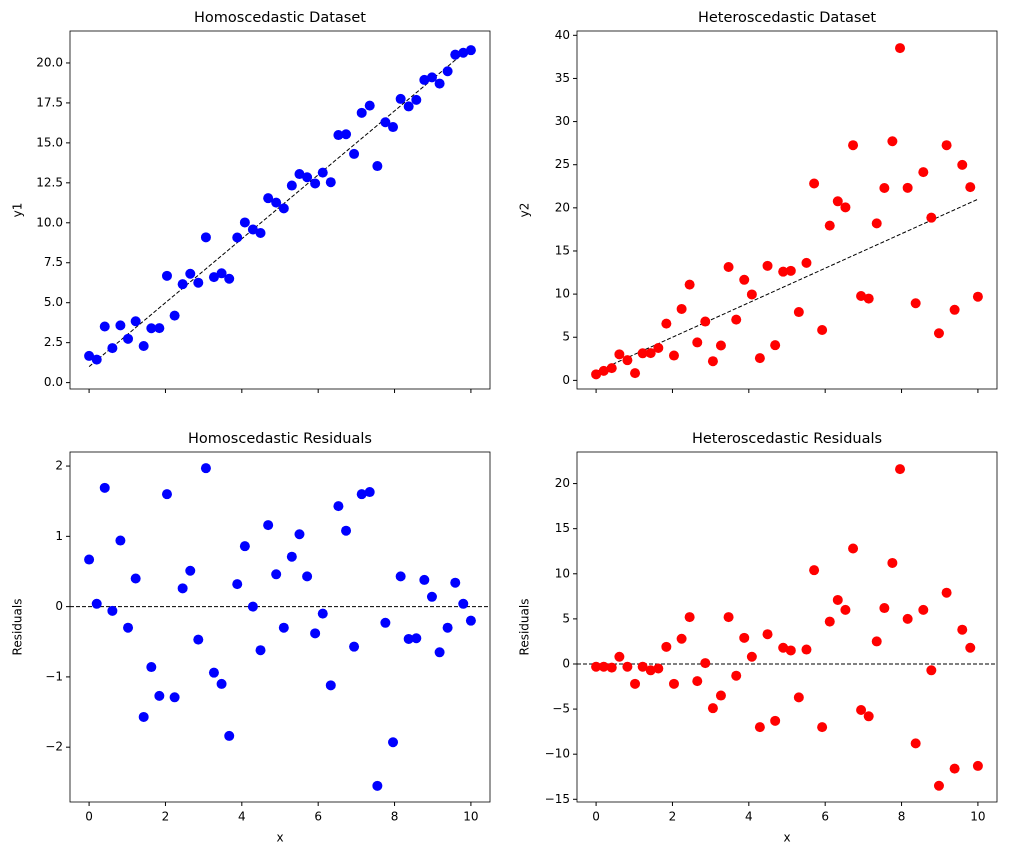 Image resolution: width=1010 pixels, height=855 pixels. Describe the element at coordinates (54, 676) in the screenshot. I see `y-tick-label: −1` at that location.